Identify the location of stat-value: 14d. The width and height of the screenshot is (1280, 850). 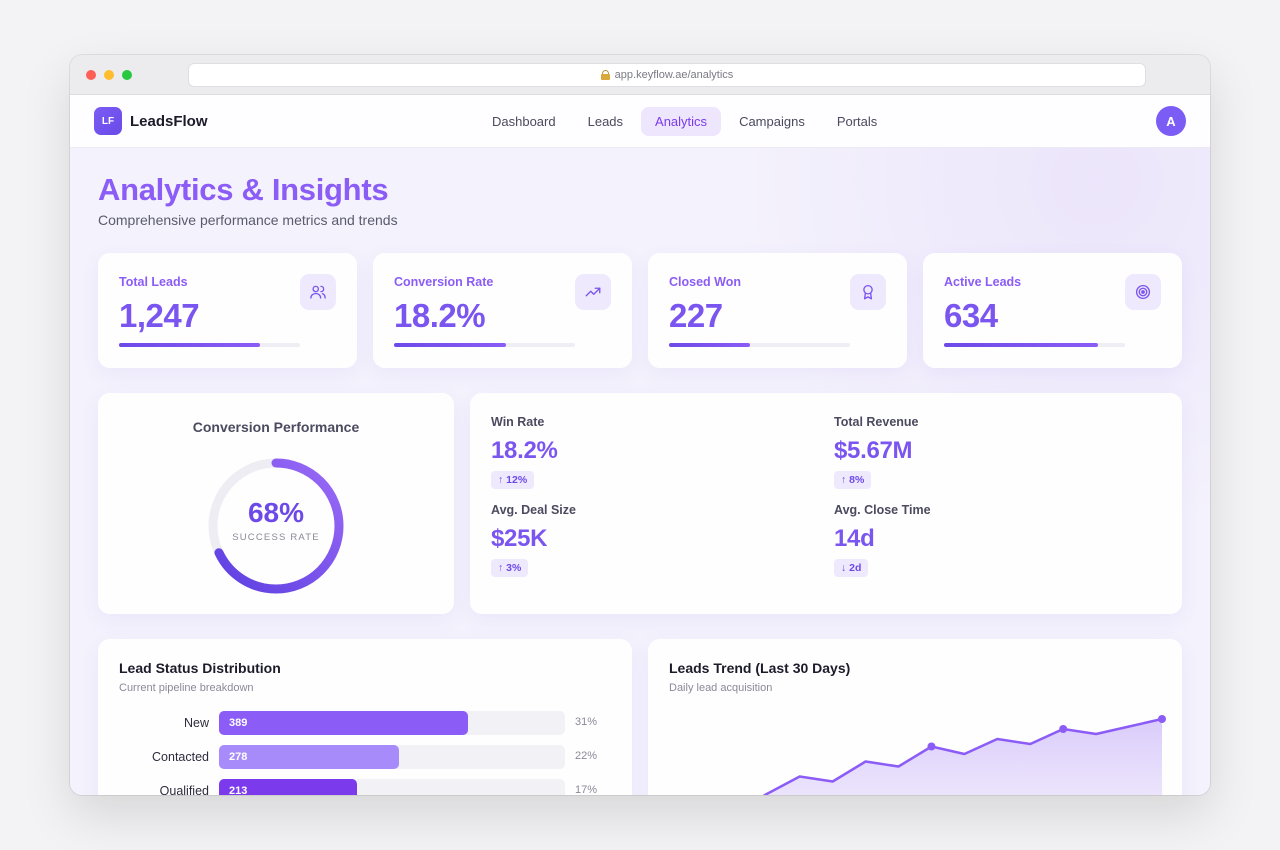
(854, 538).